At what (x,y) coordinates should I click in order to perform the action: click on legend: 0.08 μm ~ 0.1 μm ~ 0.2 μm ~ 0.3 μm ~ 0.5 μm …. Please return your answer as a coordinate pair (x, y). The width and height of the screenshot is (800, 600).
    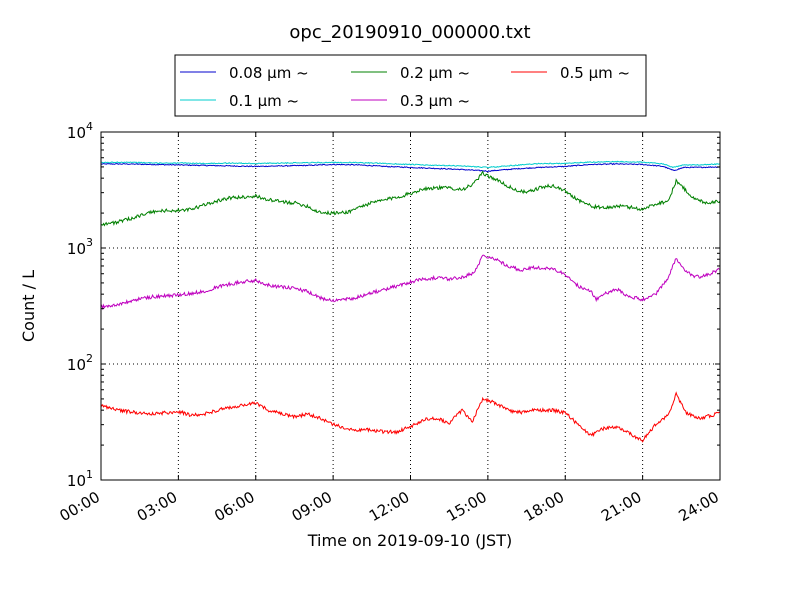
    Looking at the image, I should click on (410, 85).